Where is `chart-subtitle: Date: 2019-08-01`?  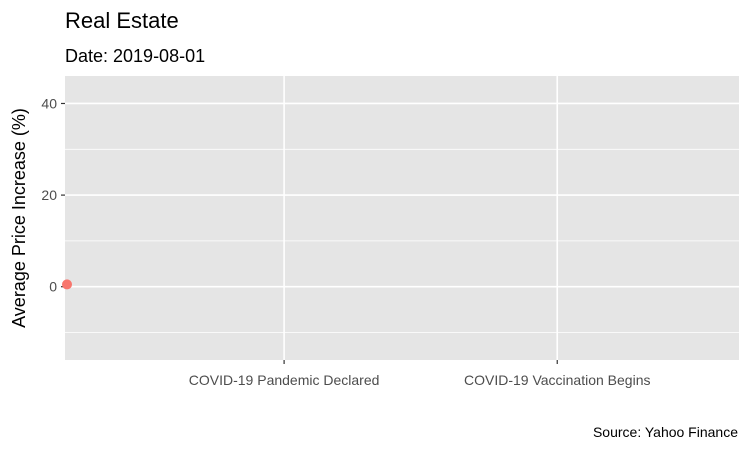 chart-subtitle: Date: 2019-08-01 is located at coordinates (135, 56).